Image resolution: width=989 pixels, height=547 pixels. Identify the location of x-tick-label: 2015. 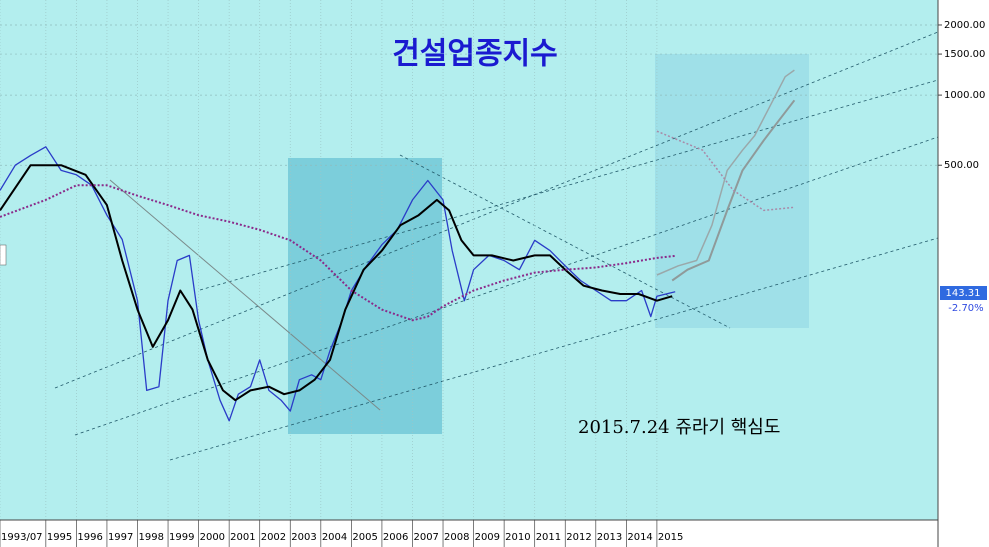
(670, 537).